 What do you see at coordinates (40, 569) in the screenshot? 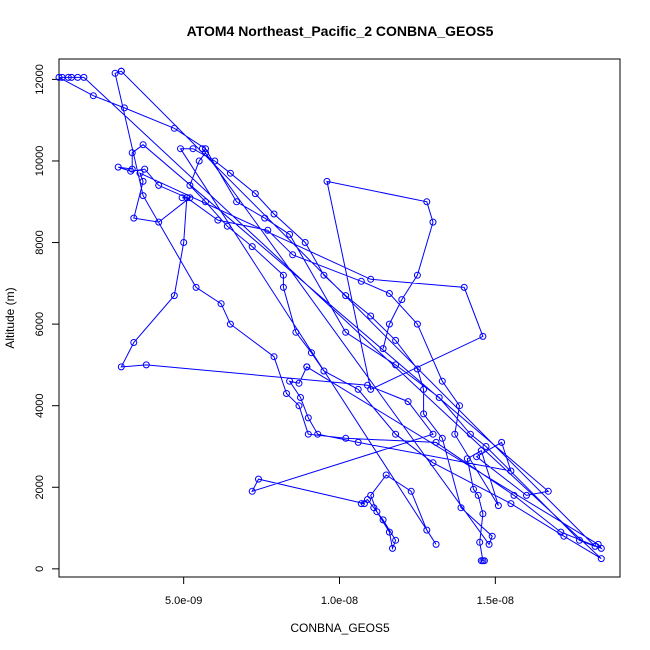
I see `y-tick-label: 0` at bounding box center [40, 569].